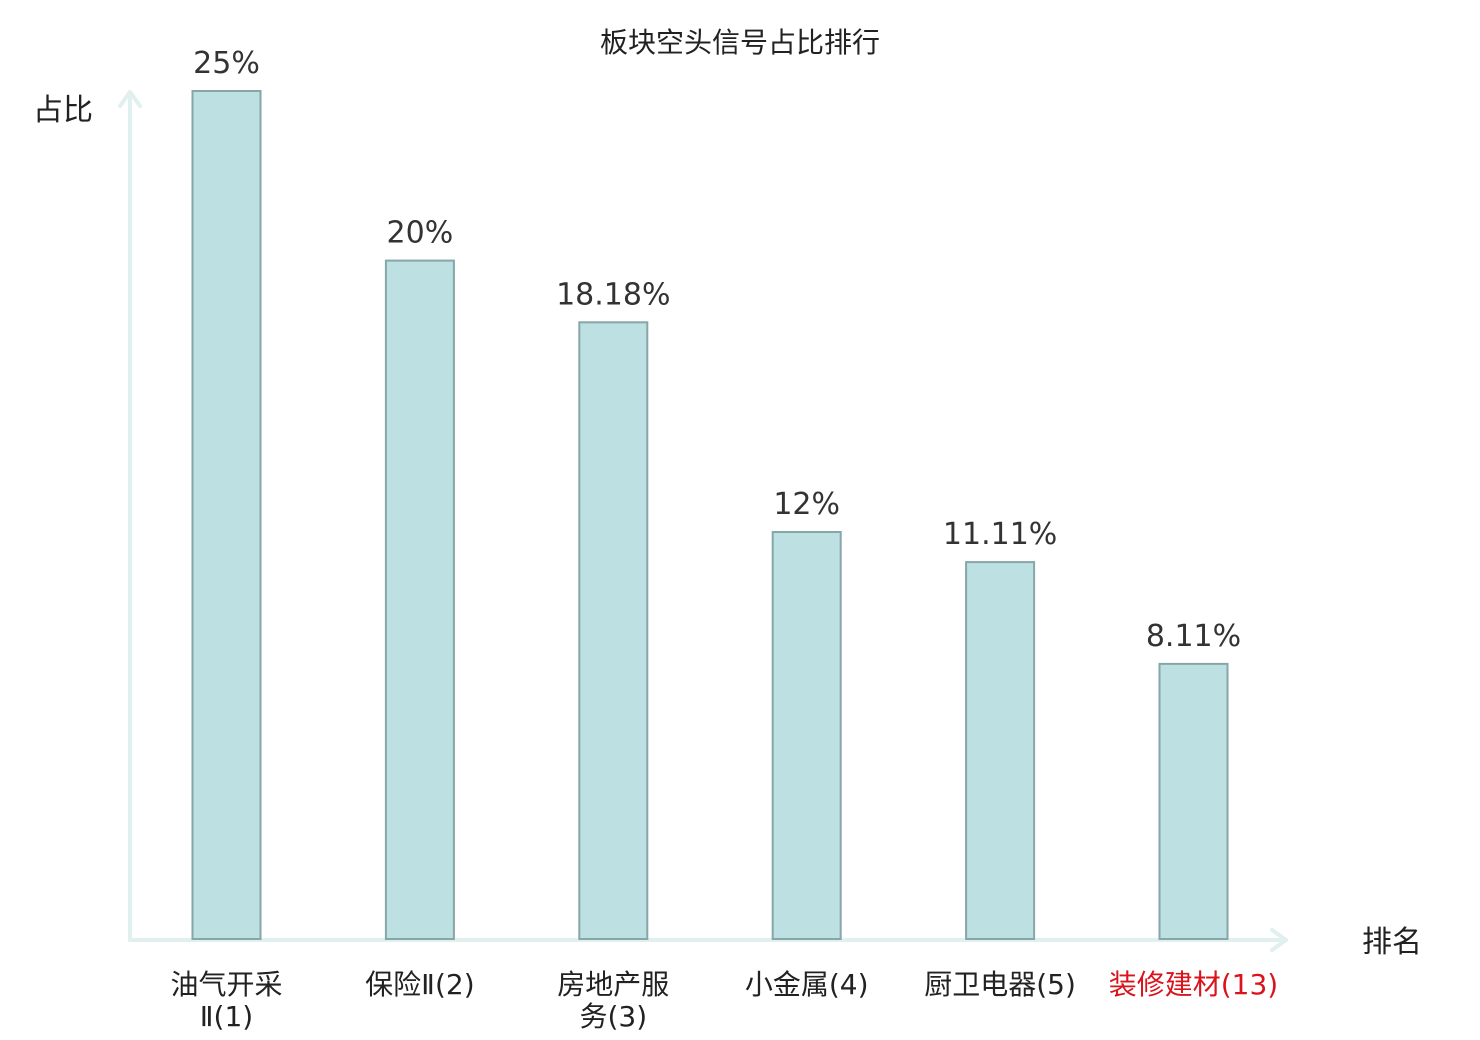  I want to click on bar-value-label: 18.18%, so click(613, 294).